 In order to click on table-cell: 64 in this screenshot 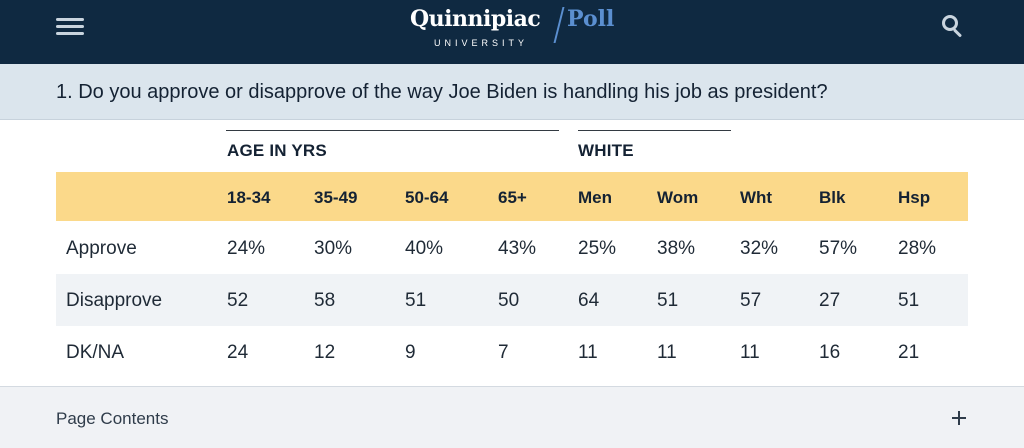, I will do `click(589, 300)`.